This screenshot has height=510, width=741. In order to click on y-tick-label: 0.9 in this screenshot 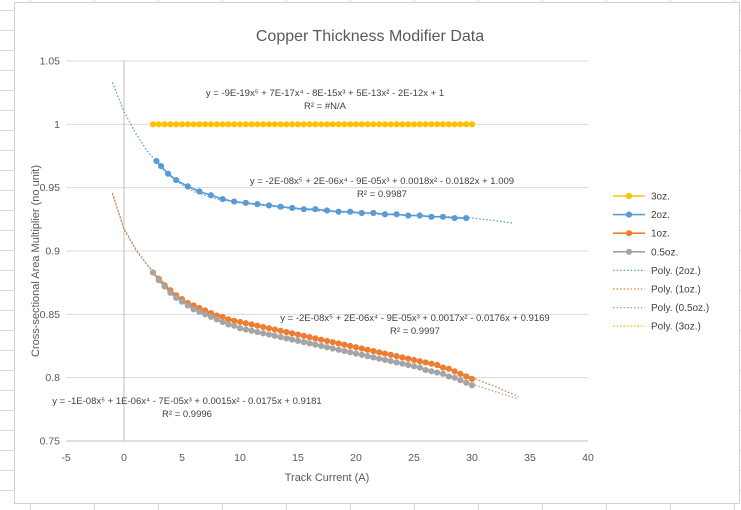, I will do `click(52, 252)`.